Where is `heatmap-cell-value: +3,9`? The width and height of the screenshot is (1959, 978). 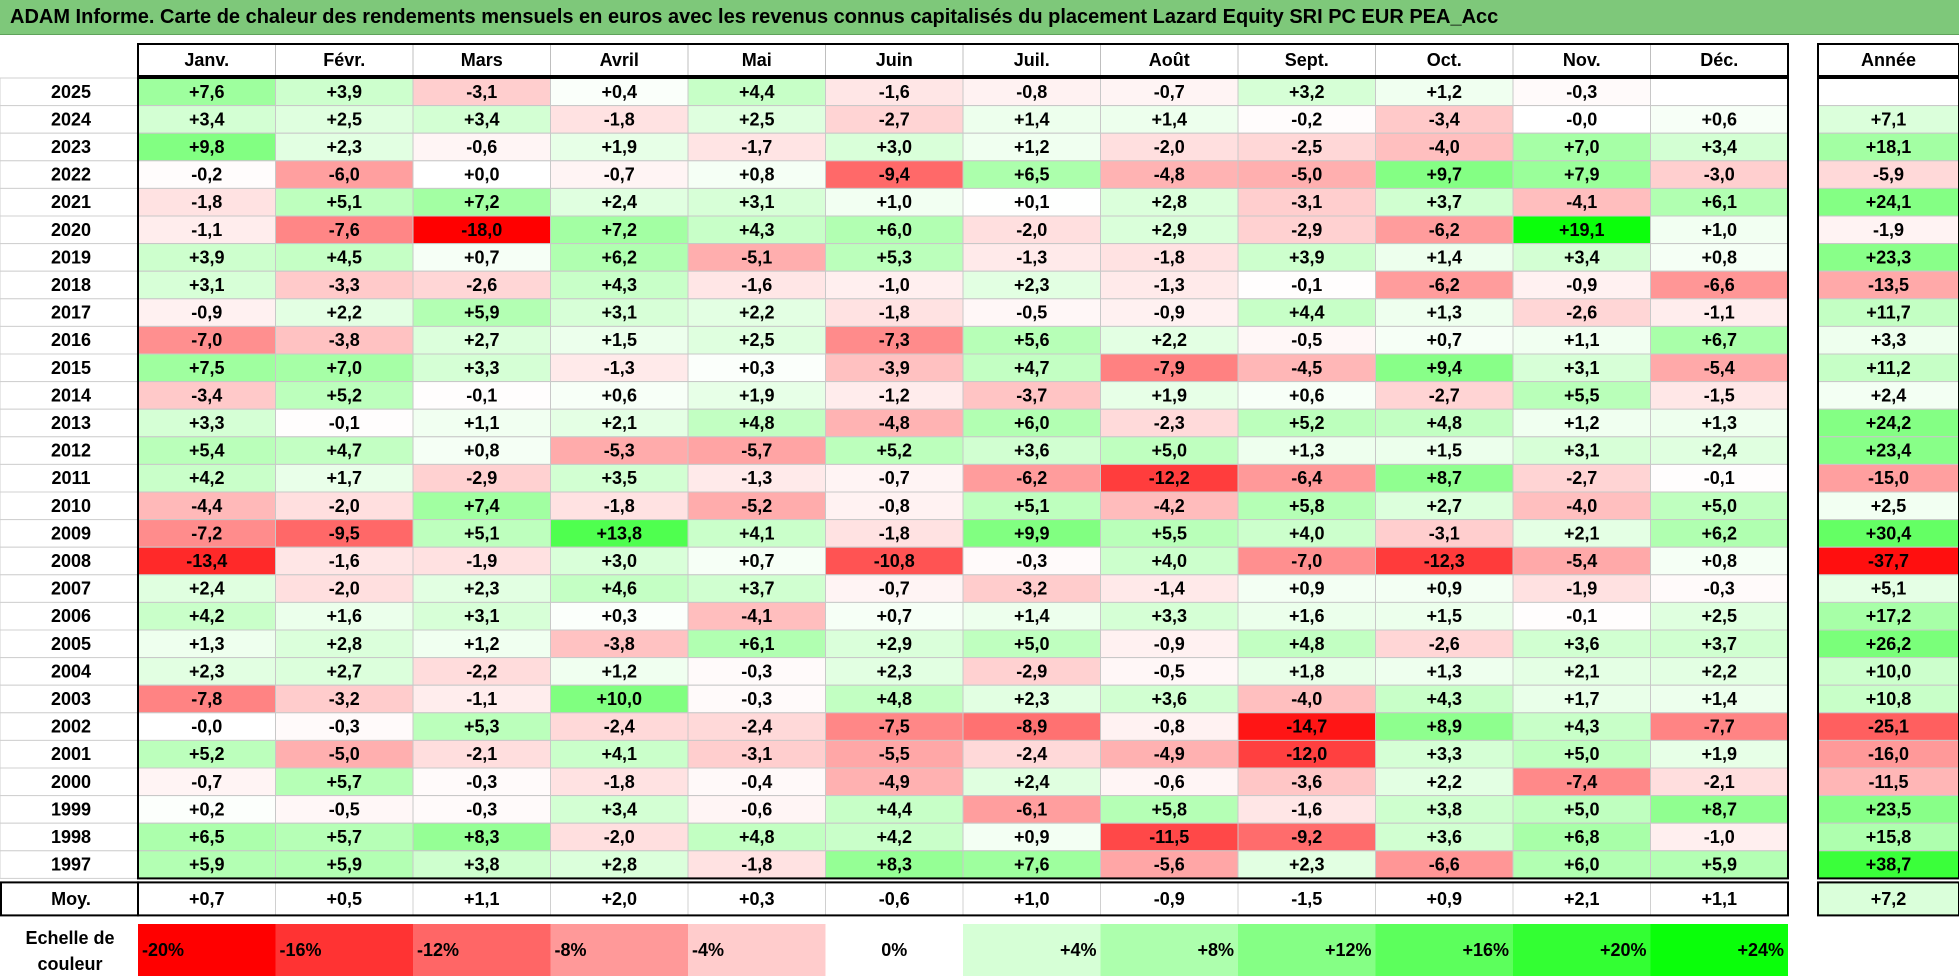 heatmap-cell-value: +3,9 is located at coordinates (344, 92).